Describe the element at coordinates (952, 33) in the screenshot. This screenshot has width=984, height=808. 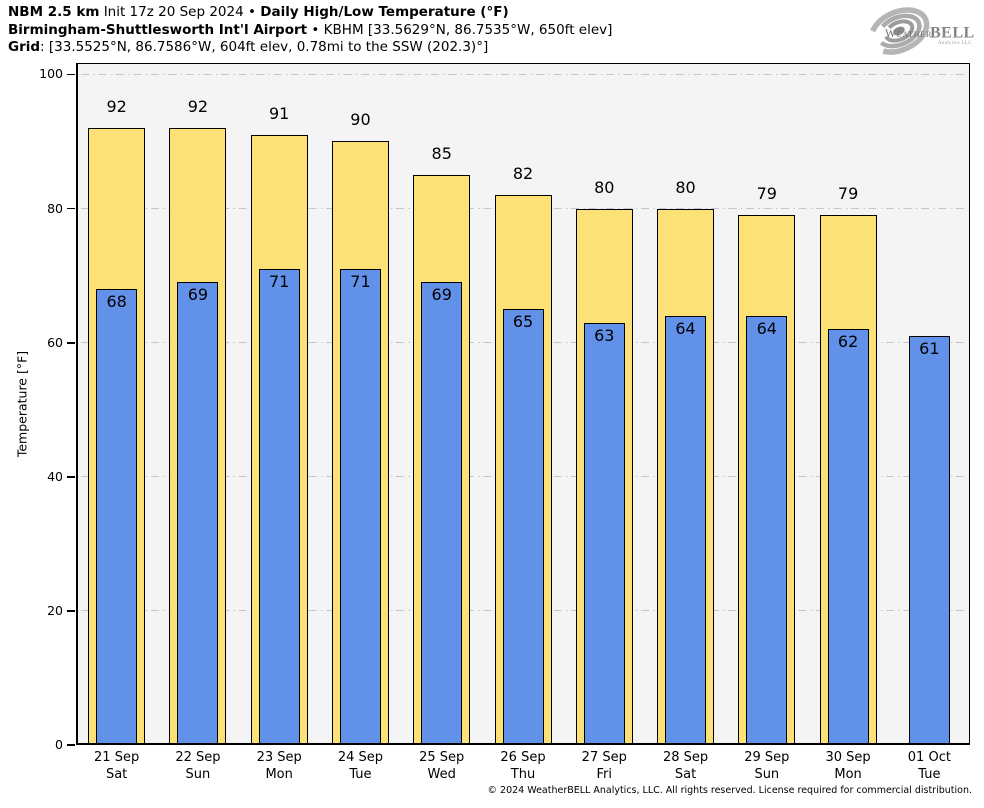
I see `logo-text-bell: BELL` at that location.